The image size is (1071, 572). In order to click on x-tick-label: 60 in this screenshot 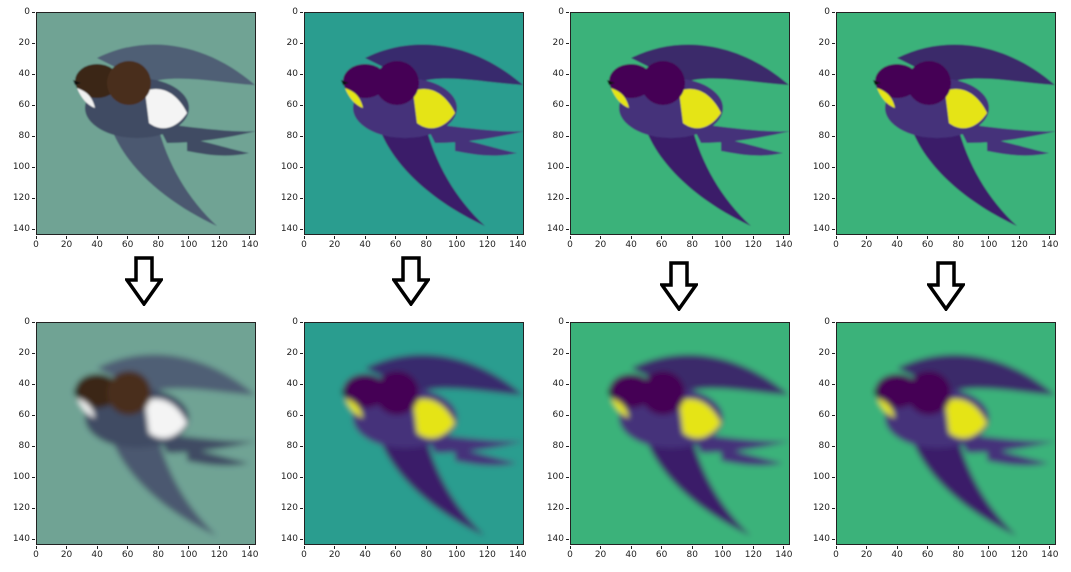, I will do `click(396, 553)`.